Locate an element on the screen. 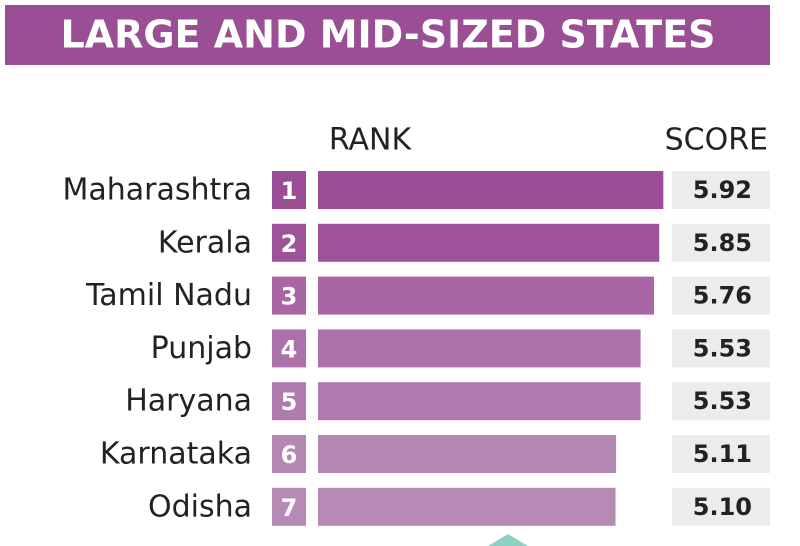  category-label: Tamil Nadu is located at coordinates (168, 295).